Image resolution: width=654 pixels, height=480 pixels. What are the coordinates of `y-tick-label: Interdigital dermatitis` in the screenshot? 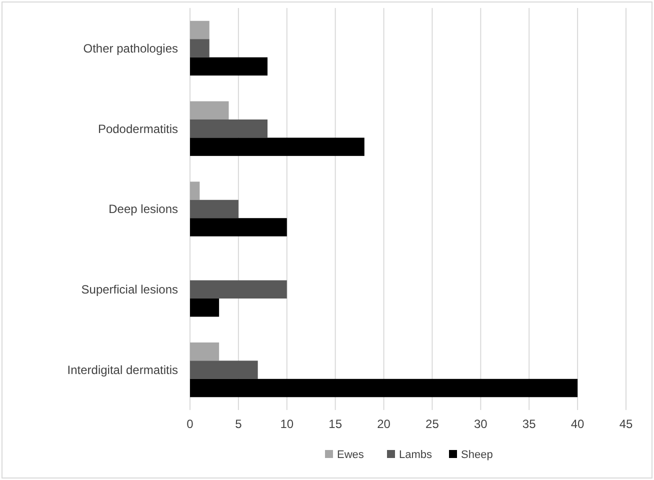 It's located at (122, 370).